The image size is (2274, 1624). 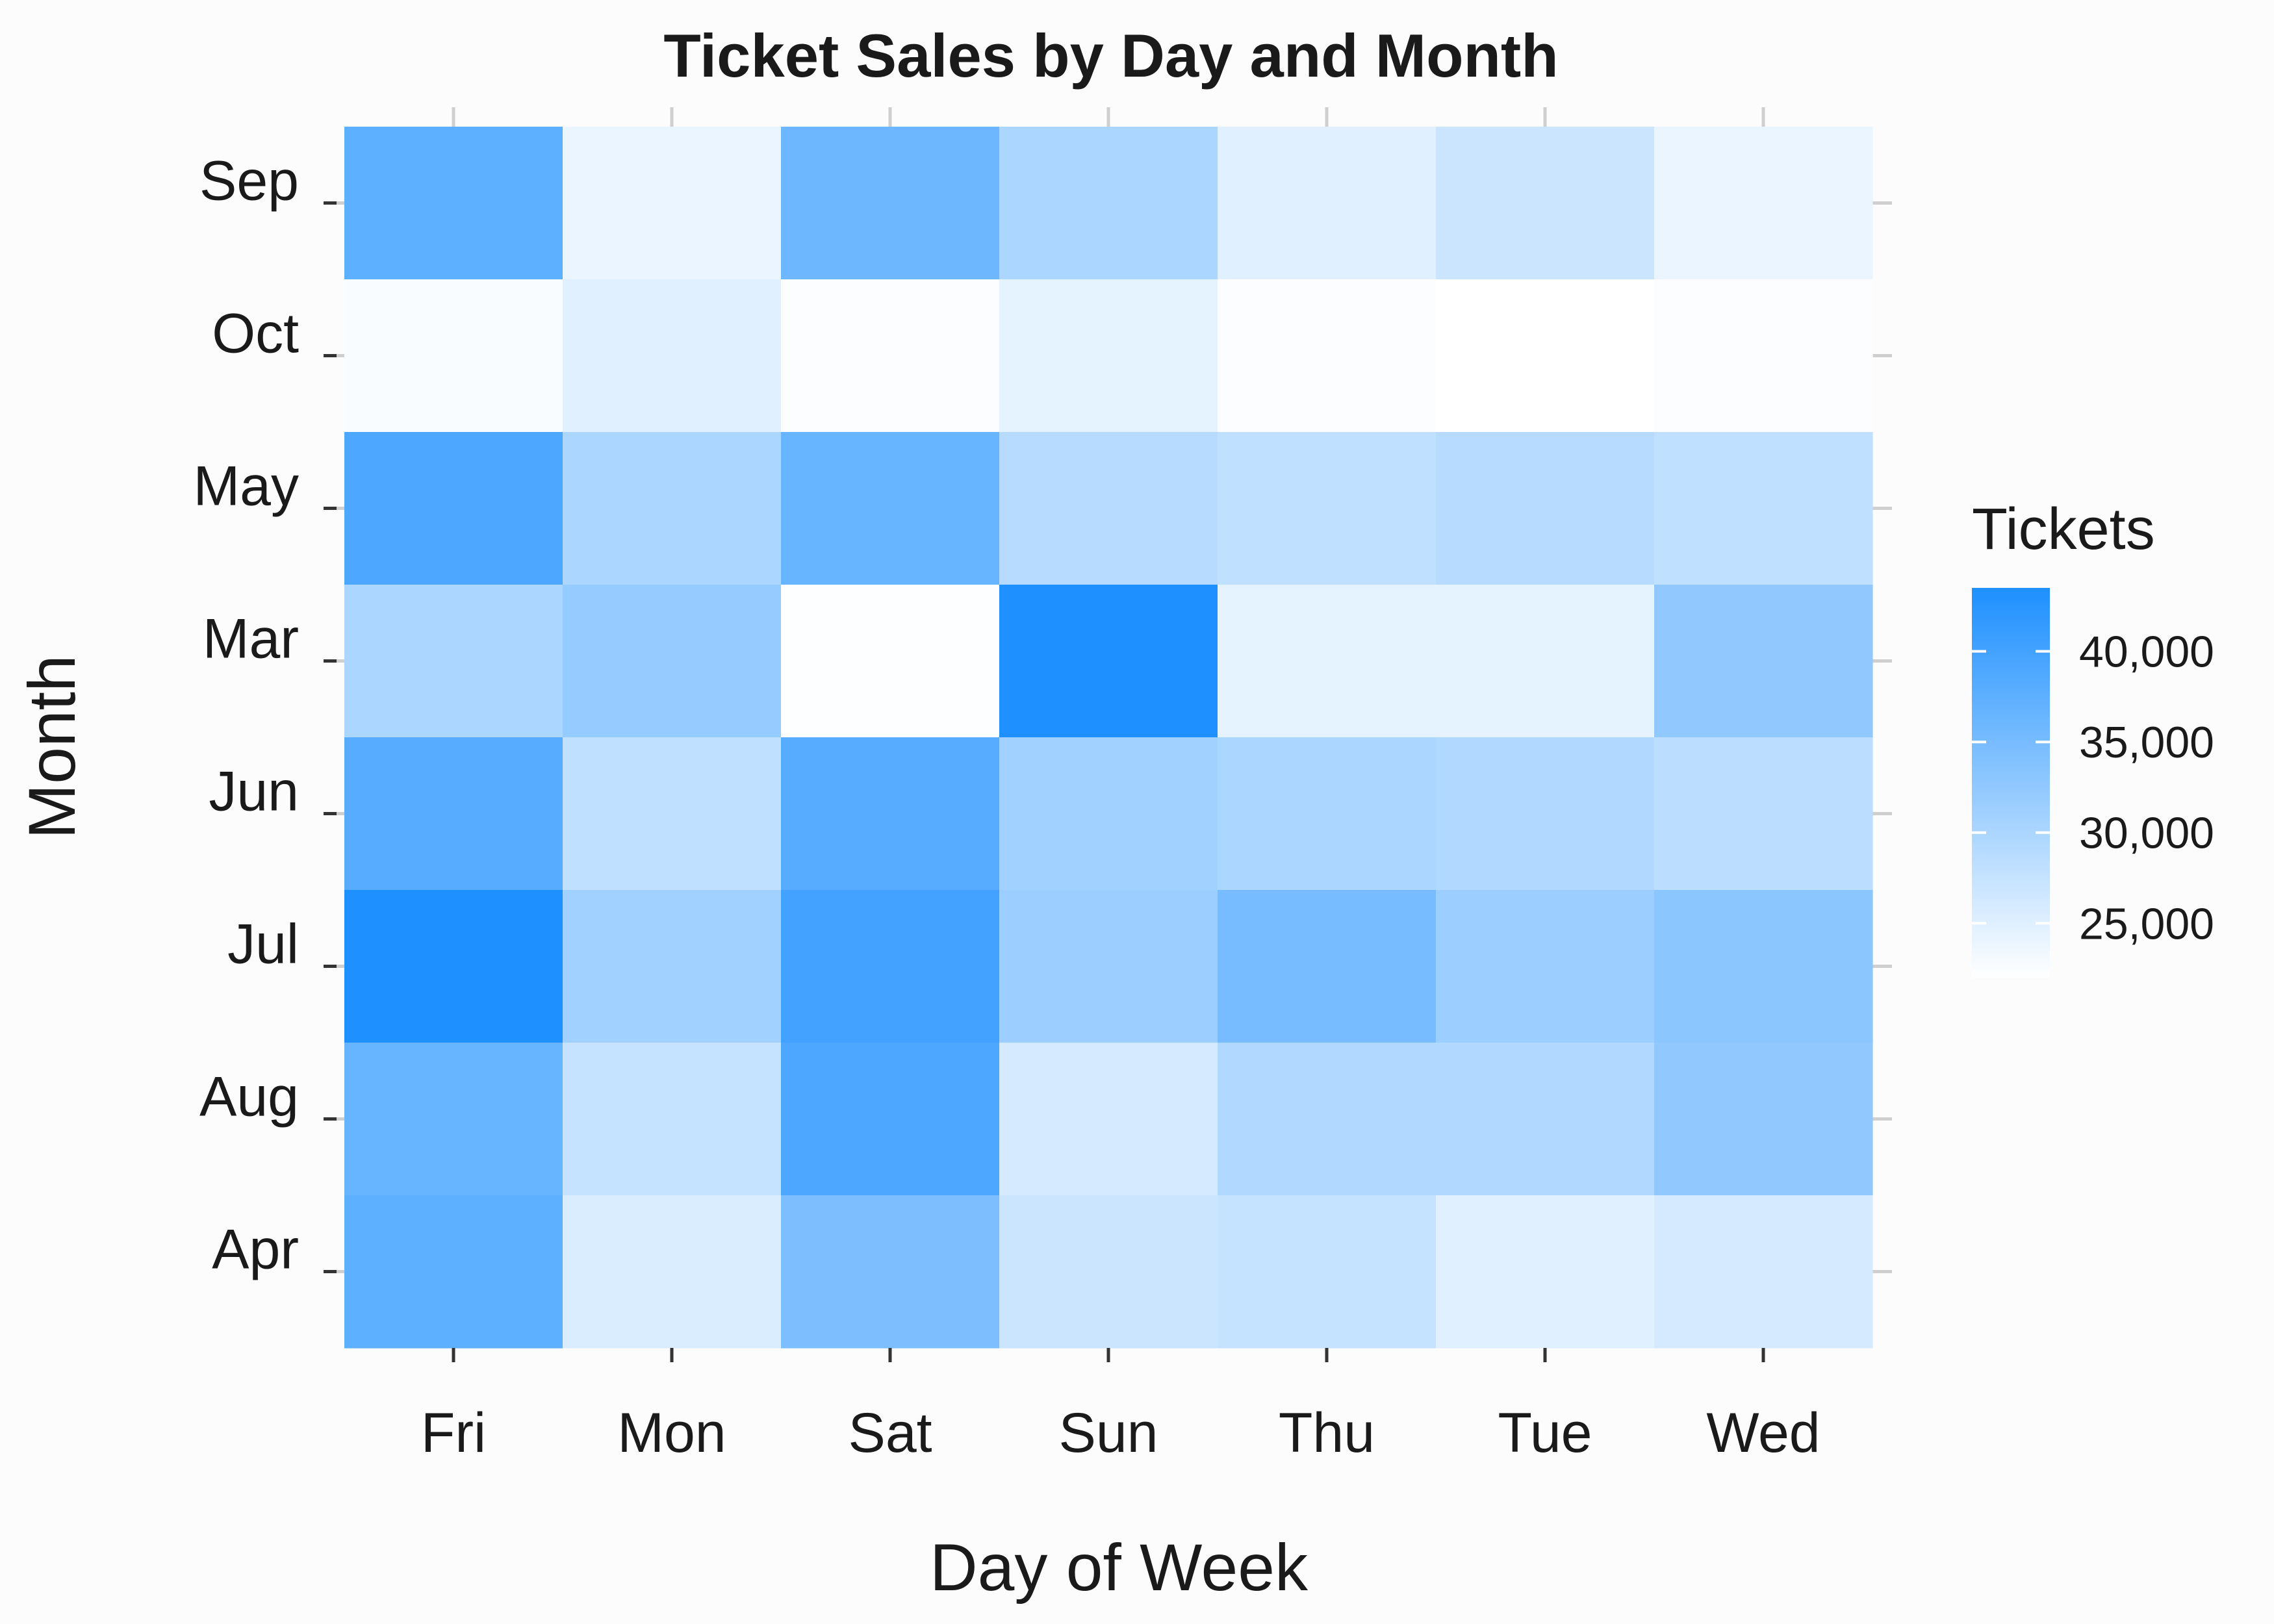 I want to click on x-tick-labels: Fri Mon Sat Sun Thu Tue Wed, so click(x=1120, y=1433).